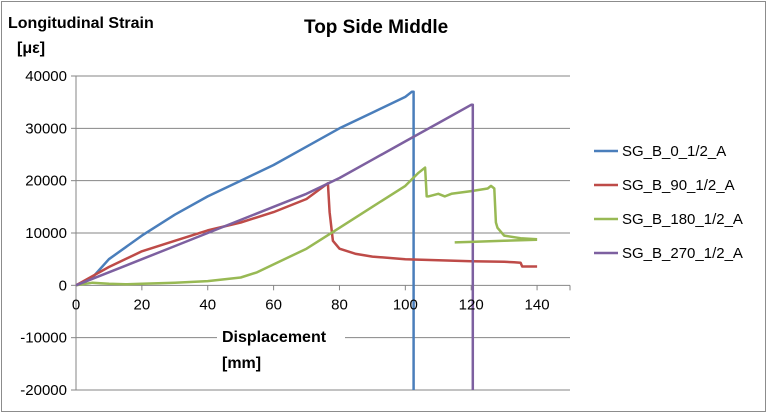  Describe the element at coordinates (43, 338) in the screenshot. I see `y-tick-label: -10000` at that location.